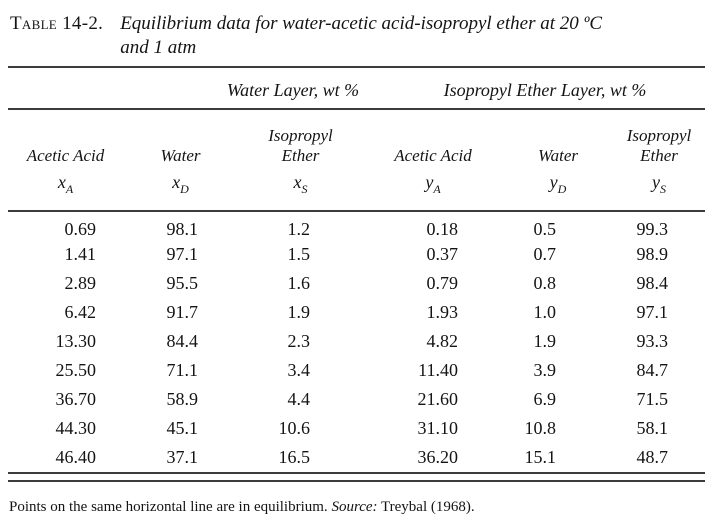 The width and height of the screenshot is (713, 525). Describe the element at coordinates (356, 399) in the screenshot. I see `table-row: 36.70 58.9 4.4 21.60 6.9 71.5` at that location.